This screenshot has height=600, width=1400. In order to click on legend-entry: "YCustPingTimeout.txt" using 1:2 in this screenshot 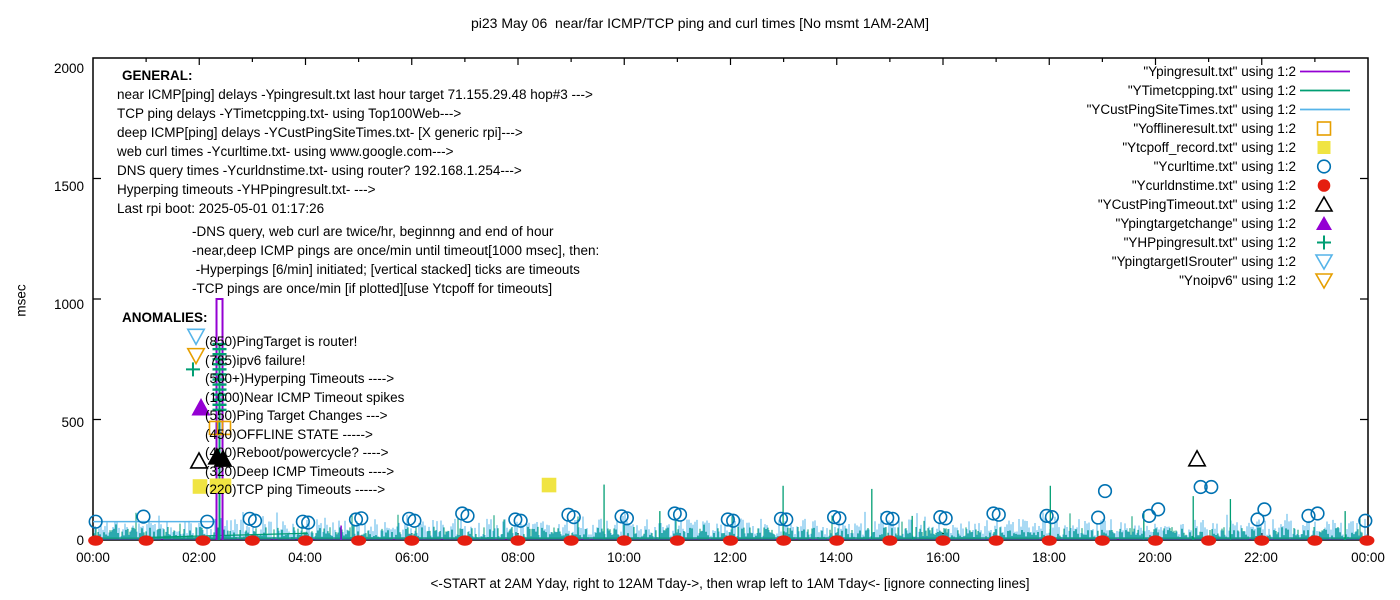, I will do `click(1197, 204)`.